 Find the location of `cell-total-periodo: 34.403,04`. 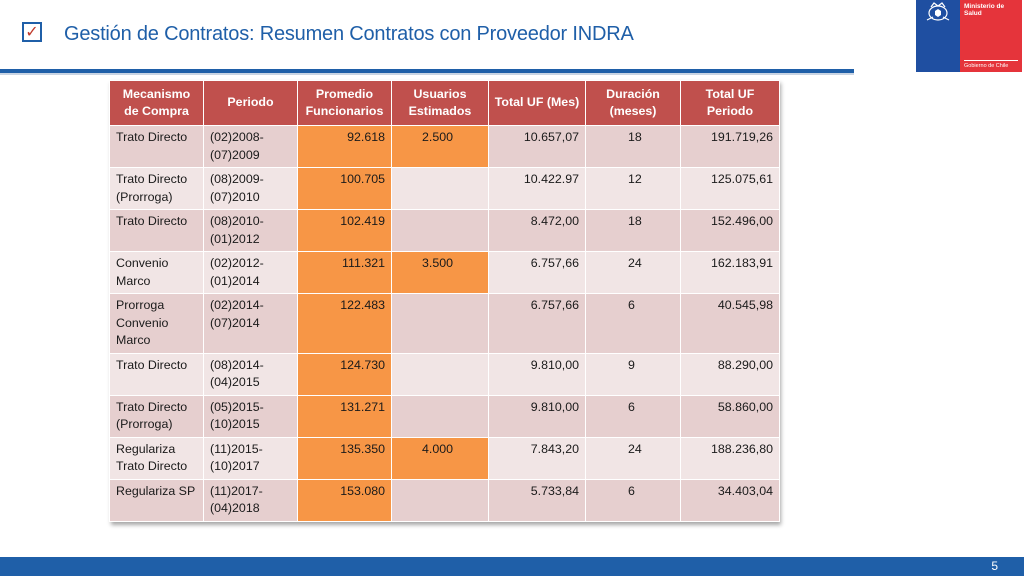

cell-total-periodo: 34.403,04 is located at coordinates (730, 500).